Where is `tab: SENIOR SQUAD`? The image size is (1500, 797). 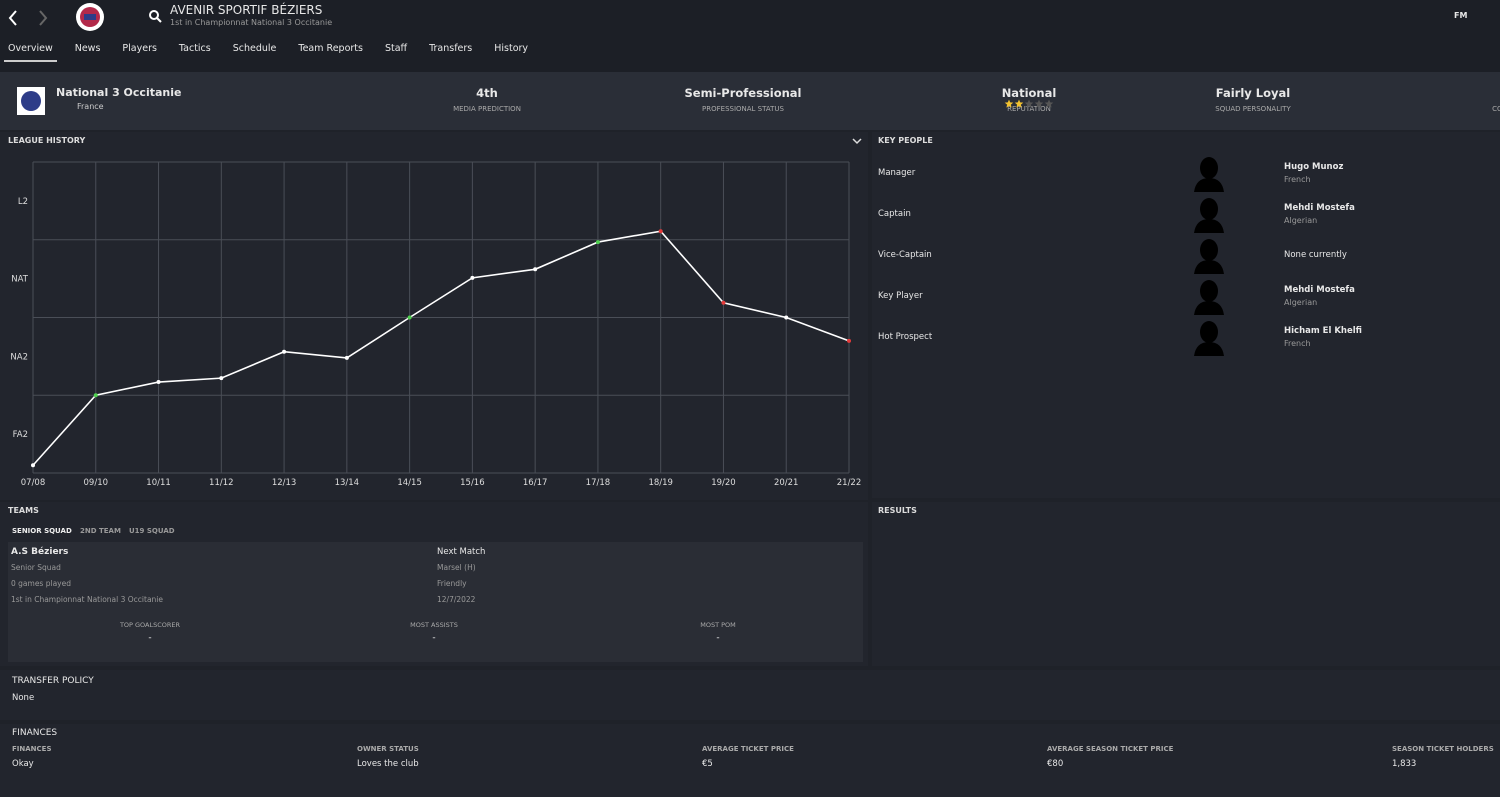 tab: SENIOR SQUAD is located at coordinates (42, 531).